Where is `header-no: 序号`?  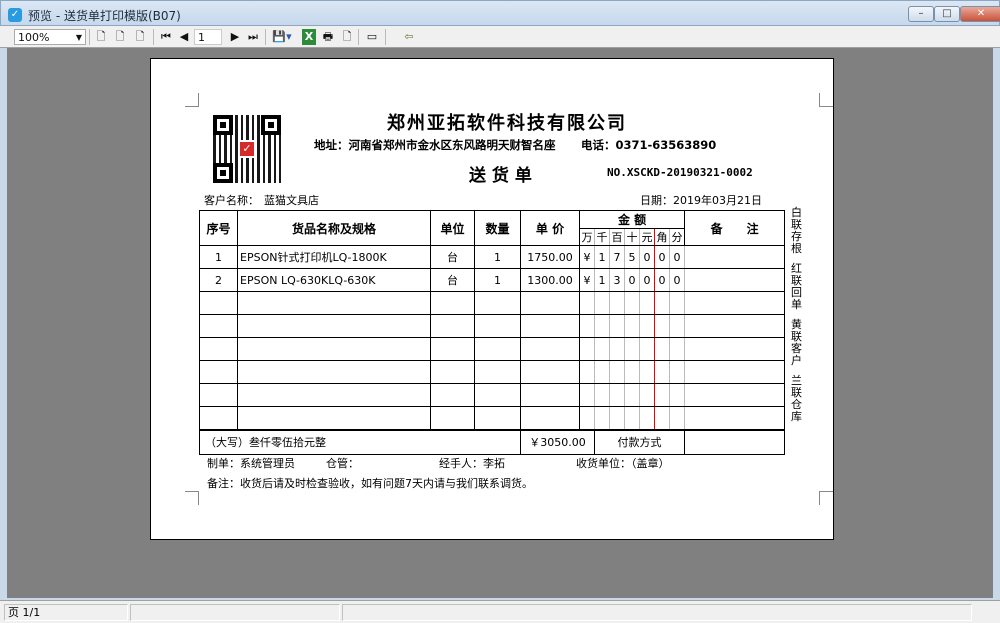 header-no: 序号 is located at coordinates (218, 228).